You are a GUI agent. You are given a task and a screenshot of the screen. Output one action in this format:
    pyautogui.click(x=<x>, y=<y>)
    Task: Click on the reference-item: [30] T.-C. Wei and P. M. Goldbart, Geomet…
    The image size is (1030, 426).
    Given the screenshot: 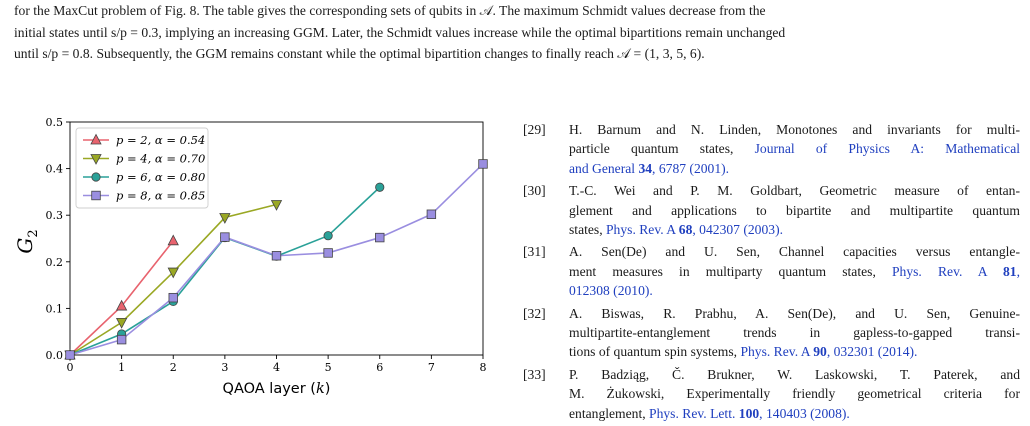 What is the action you would take?
    pyautogui.click(x=771, y=210)
    